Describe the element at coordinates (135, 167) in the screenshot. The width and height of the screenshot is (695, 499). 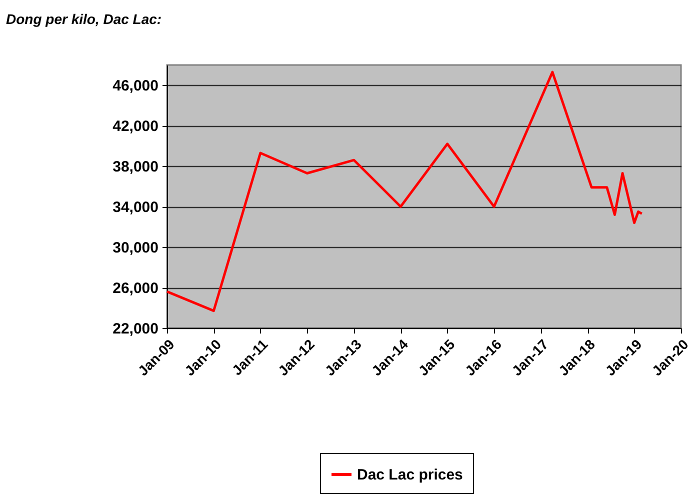
I see `y-tick-label: 38,000` at that location.